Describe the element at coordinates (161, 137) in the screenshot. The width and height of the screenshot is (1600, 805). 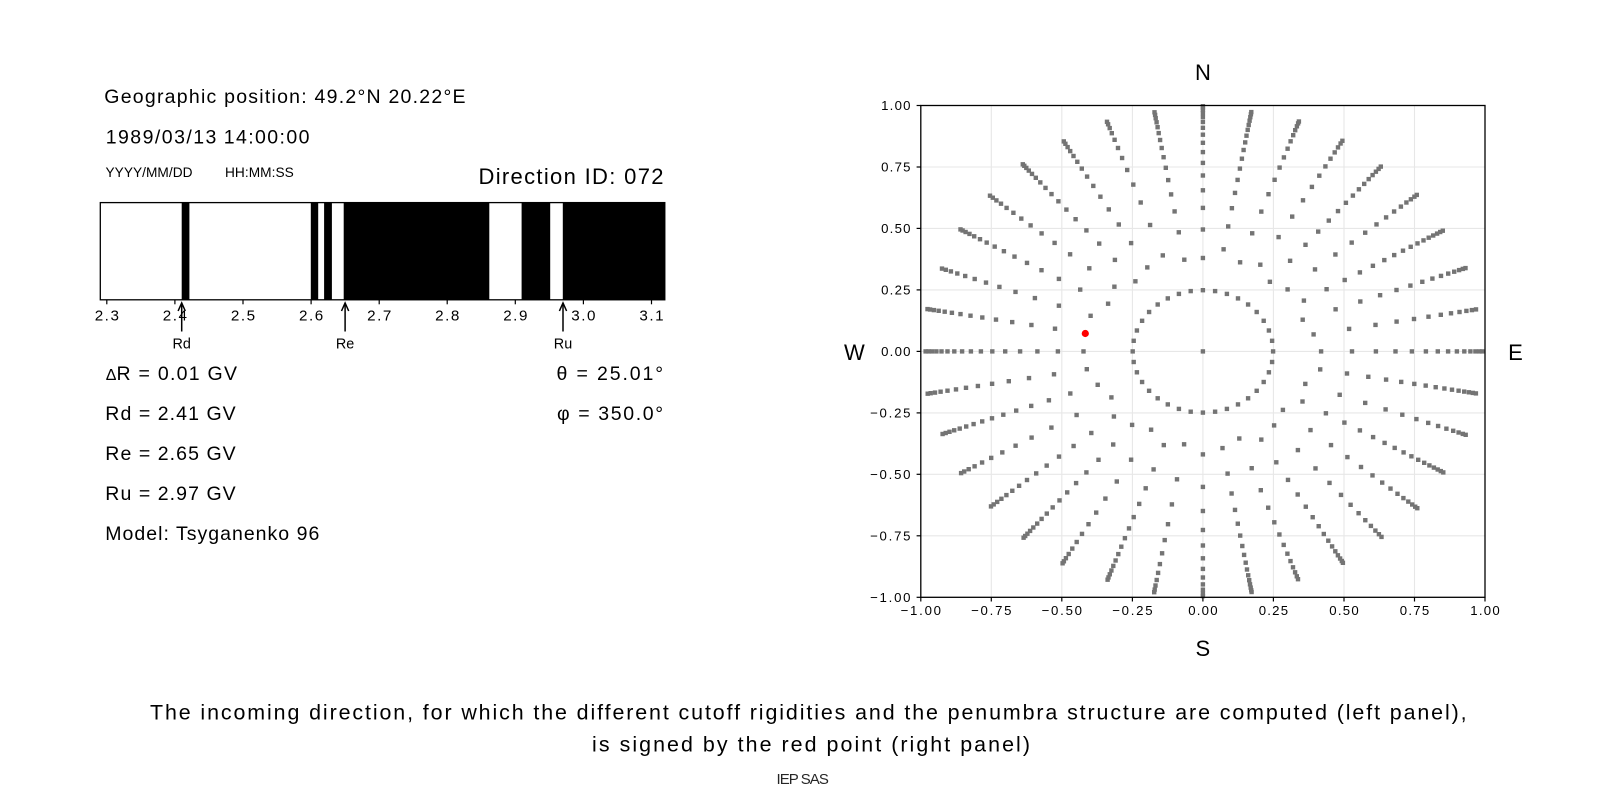
I see `svg-text: 1989/03/13` at that location.